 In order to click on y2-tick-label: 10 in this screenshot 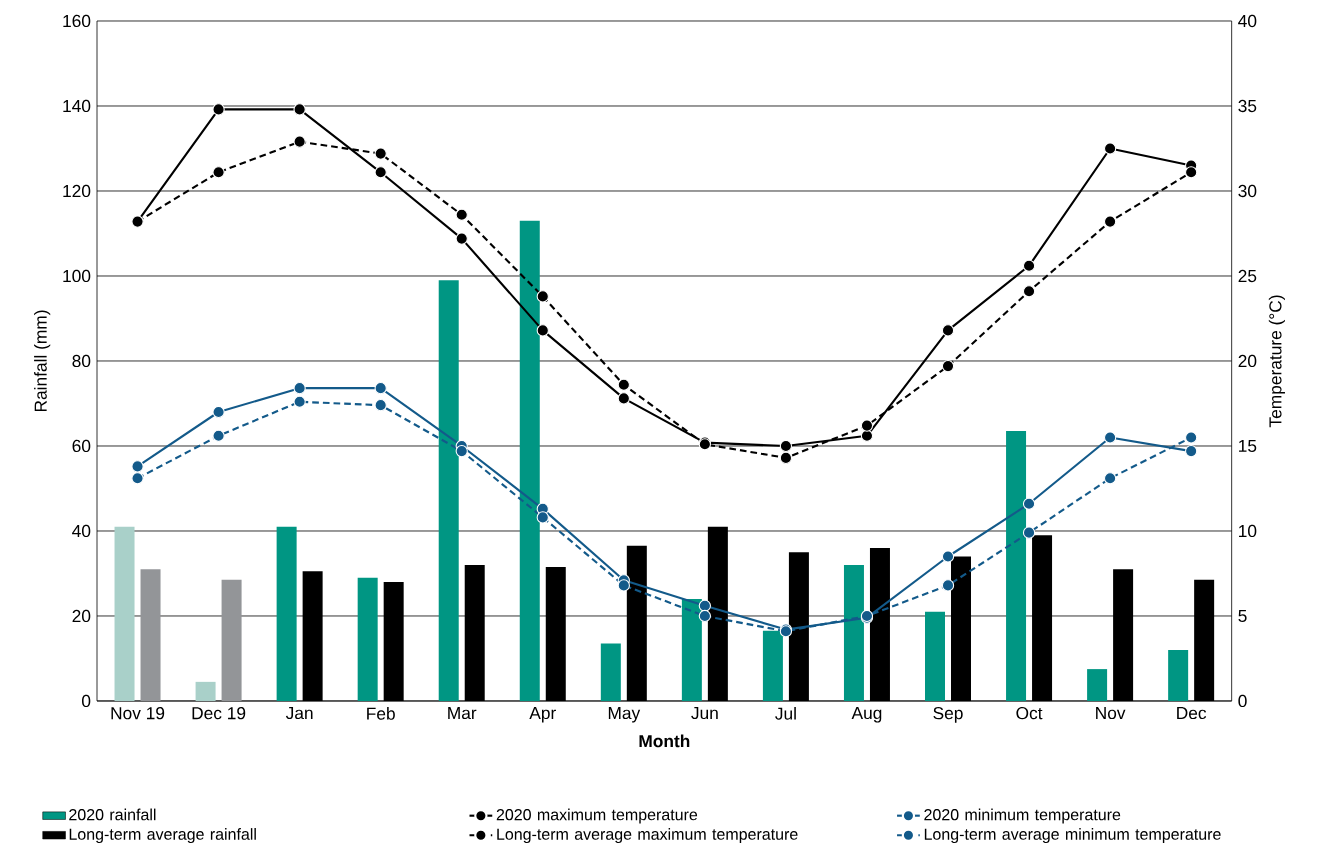, I will do `click(1248, 531)`.